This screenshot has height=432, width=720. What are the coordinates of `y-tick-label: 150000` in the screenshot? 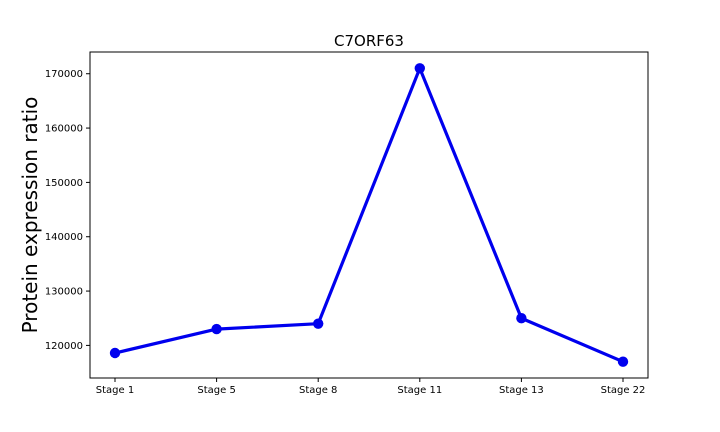 It's located at (64, 183).